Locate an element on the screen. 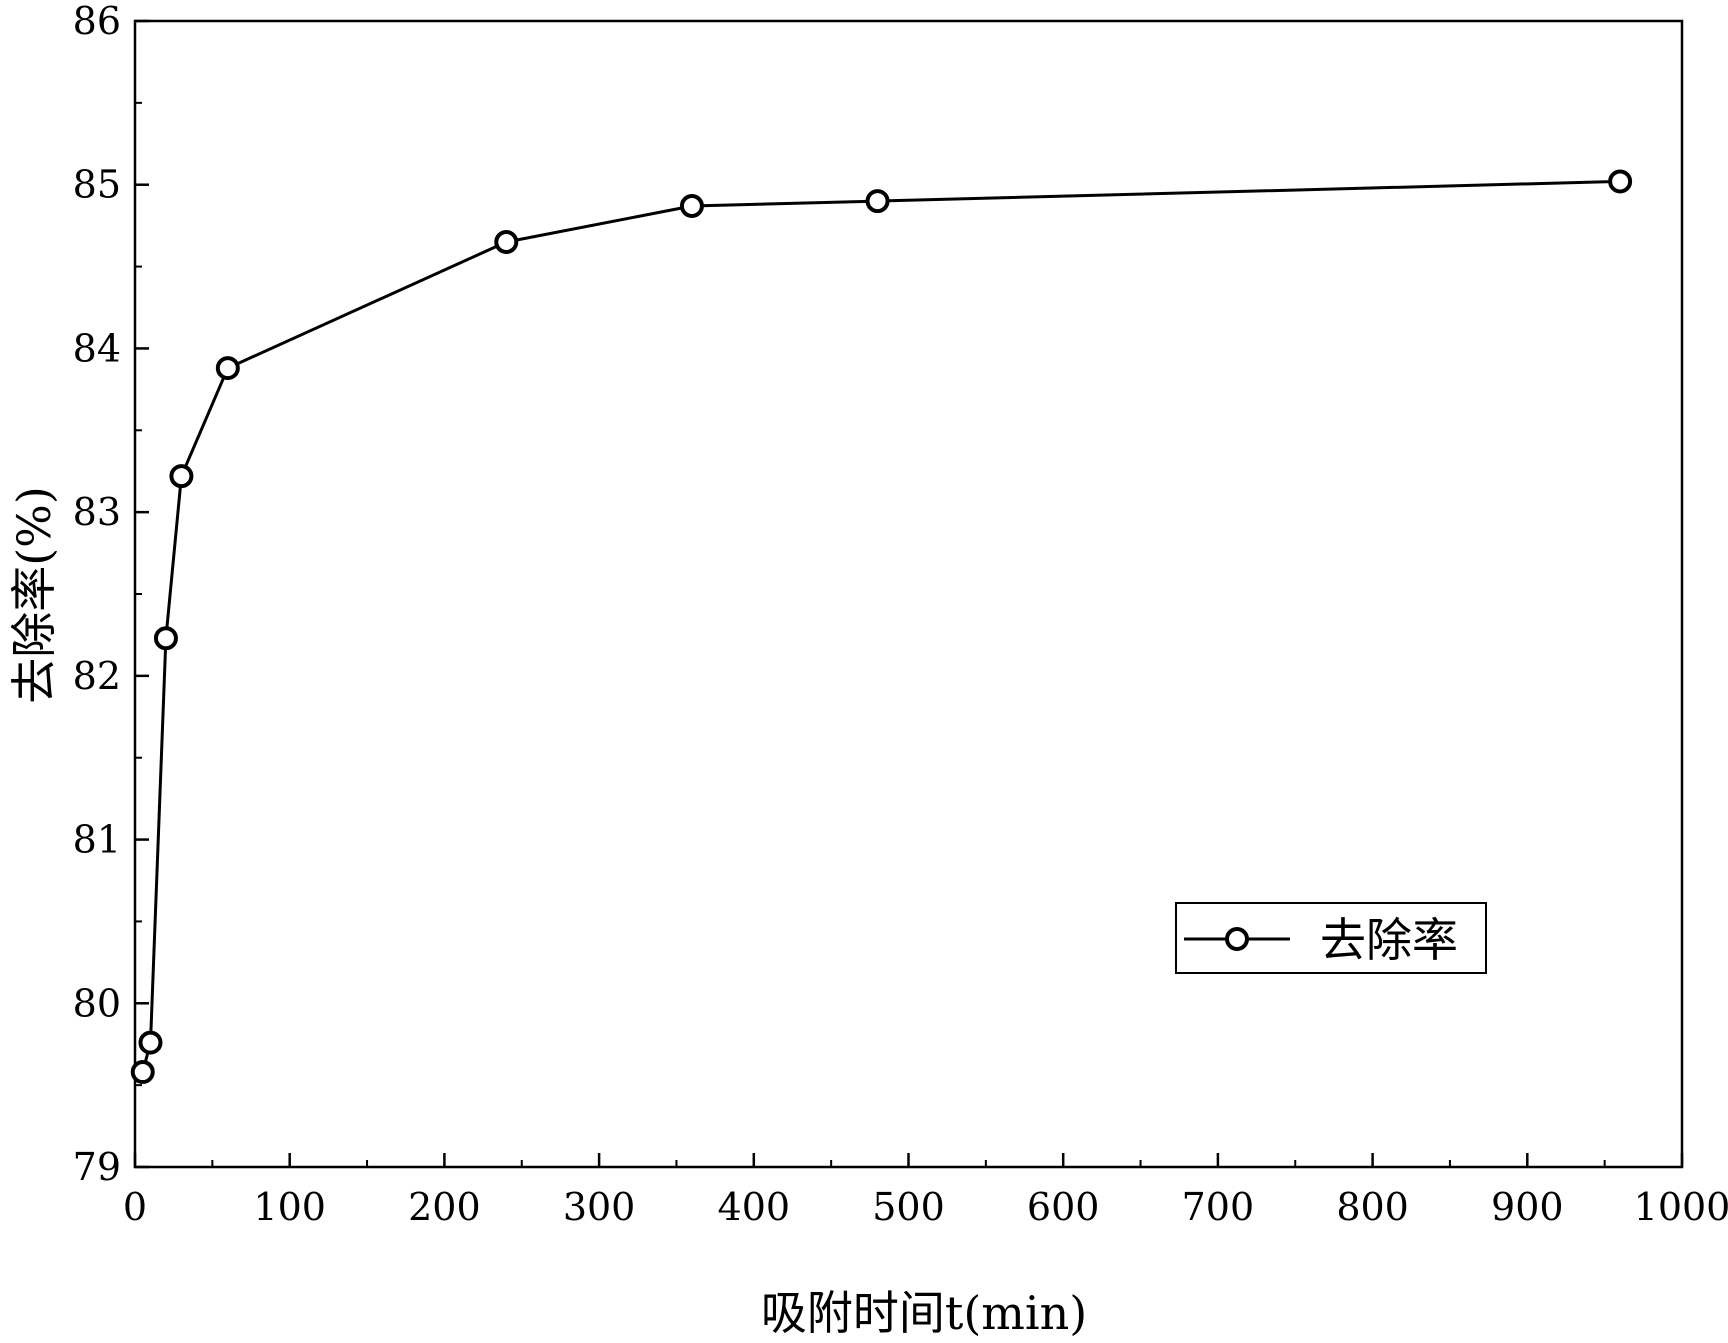  x-tick-label: 500 is located at coordinates (908, 1207).